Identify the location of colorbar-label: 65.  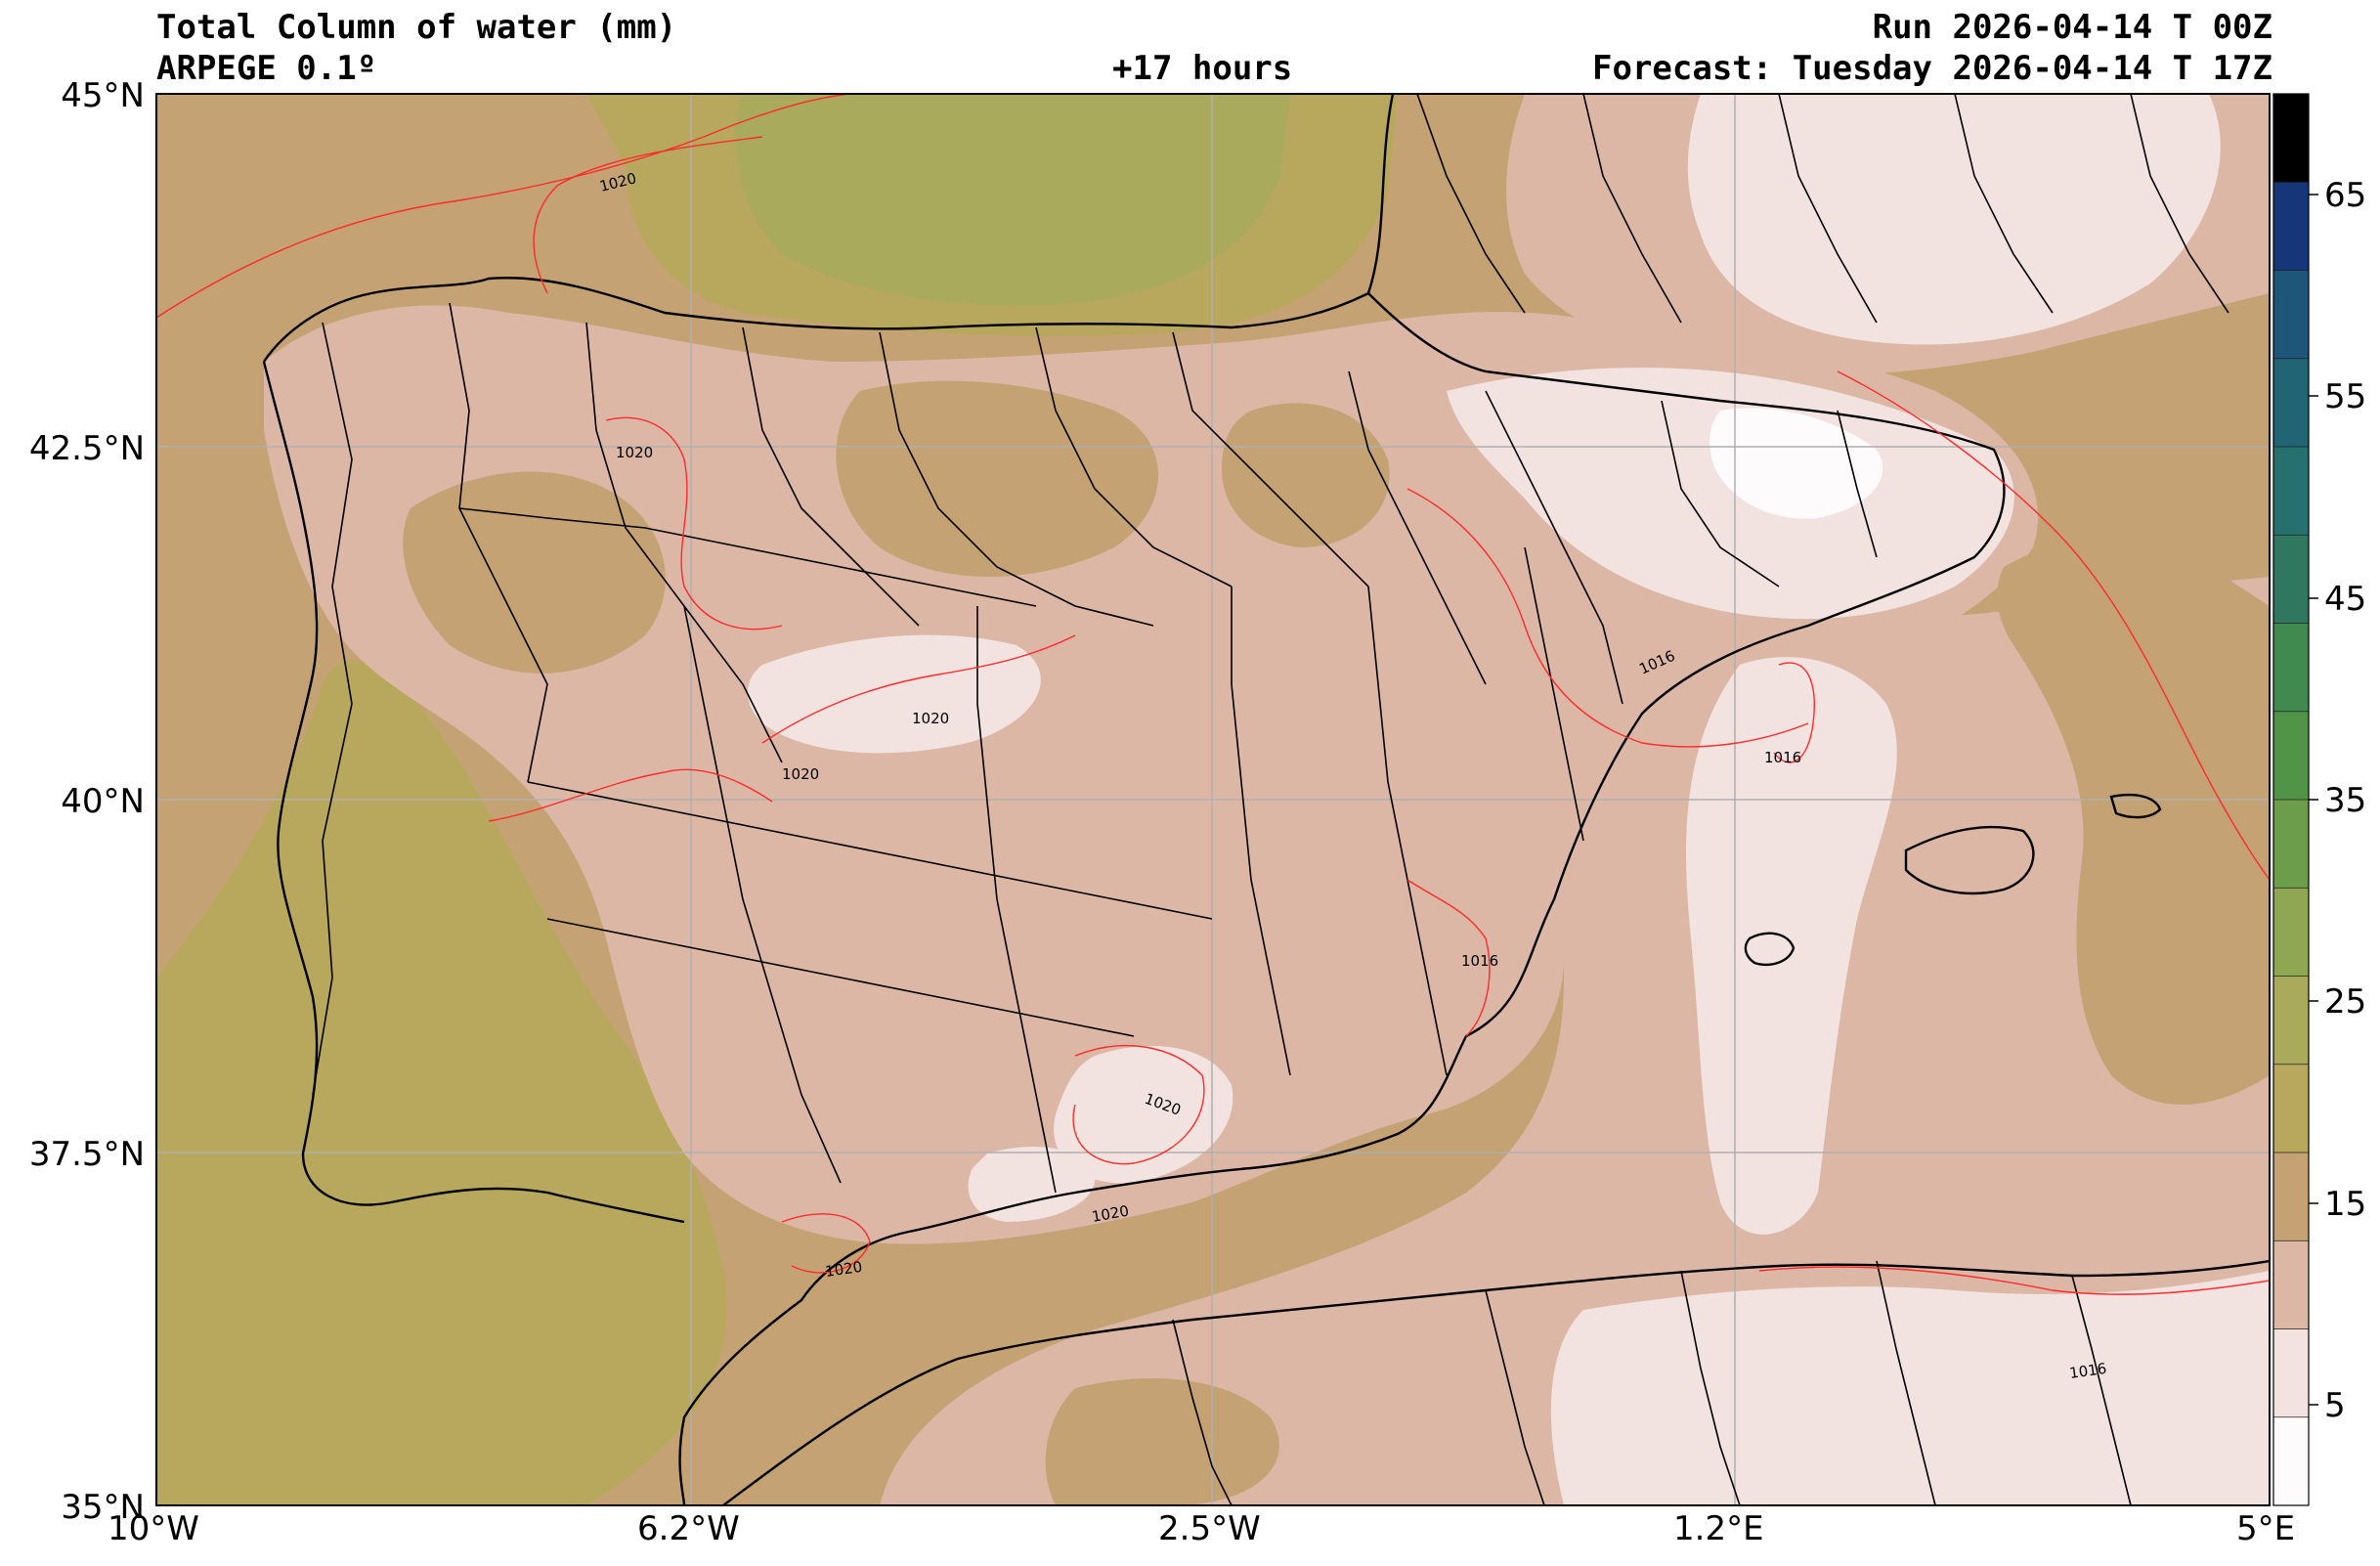
(2345, 195).